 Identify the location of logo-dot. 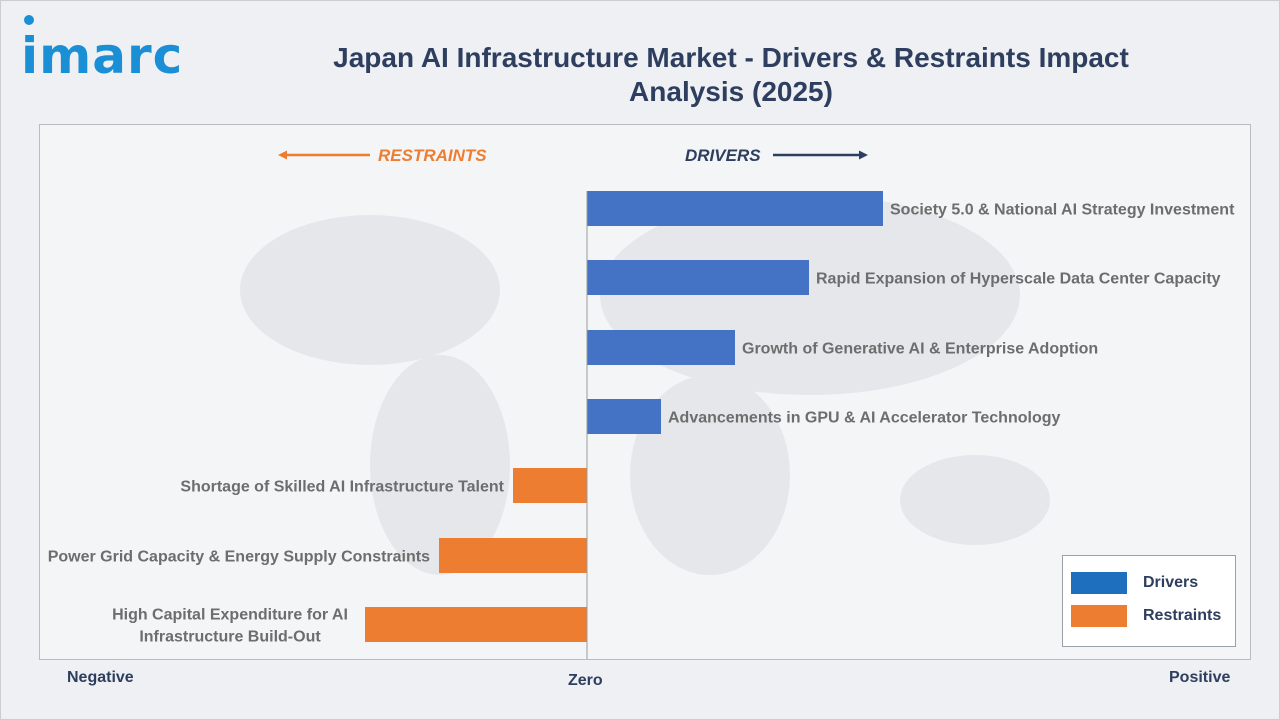
(29, 20).